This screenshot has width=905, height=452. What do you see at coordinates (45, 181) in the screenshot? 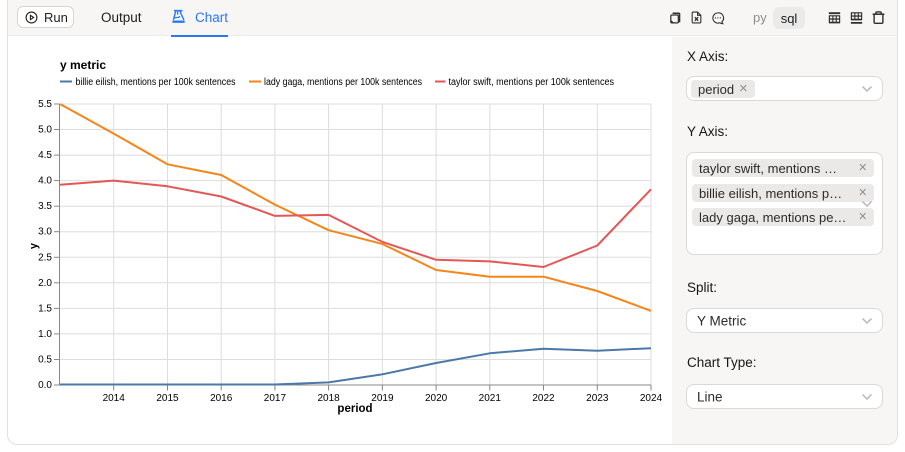
I see `svg-text: 4.0` at bounding box center [45, 181].